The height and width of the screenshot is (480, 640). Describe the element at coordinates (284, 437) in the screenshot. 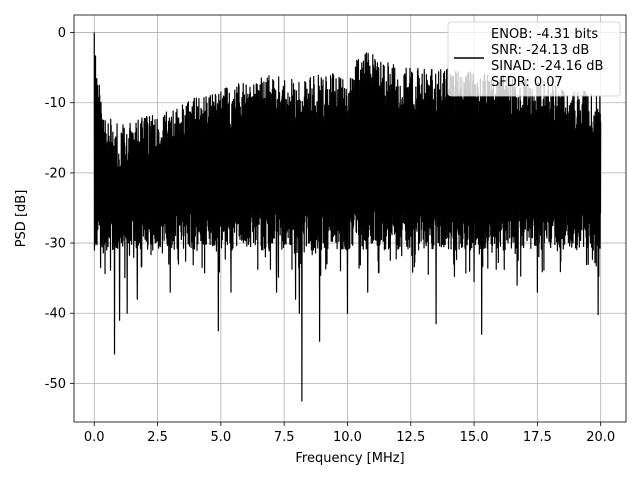

I see `x-tick-label: 7.5` at that location.